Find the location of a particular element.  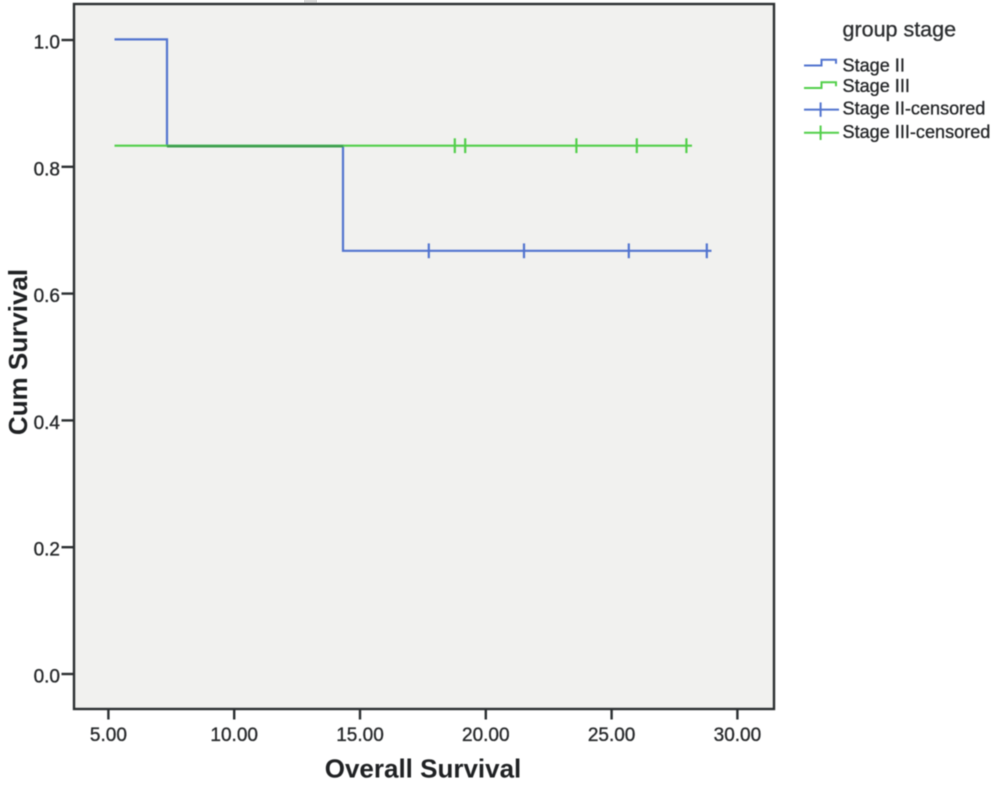

svg-text: Stage II is located at coordinates (874, 66).